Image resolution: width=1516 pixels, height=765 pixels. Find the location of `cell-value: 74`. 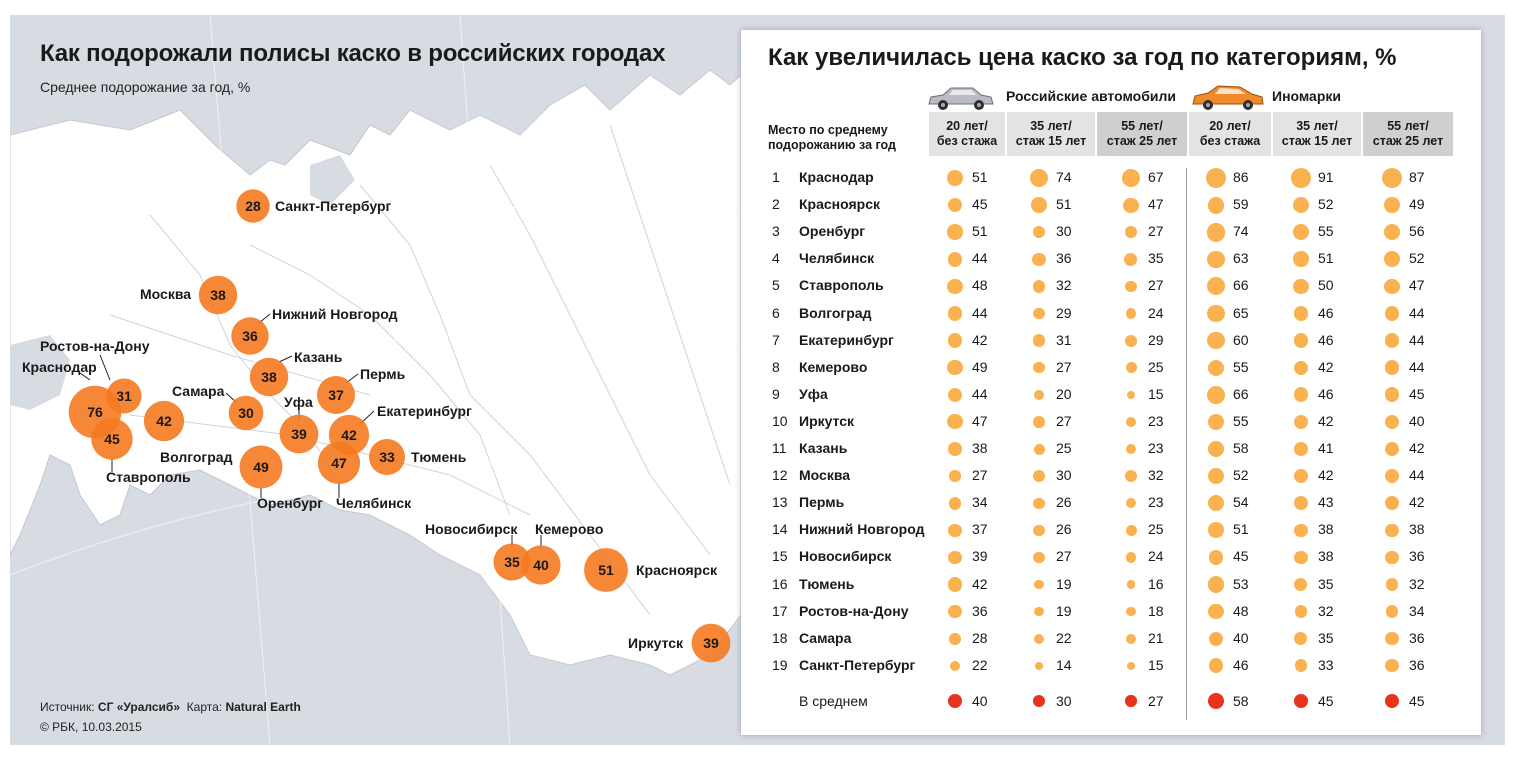

cell-value: 74 is located at coordinates (1064, 177).